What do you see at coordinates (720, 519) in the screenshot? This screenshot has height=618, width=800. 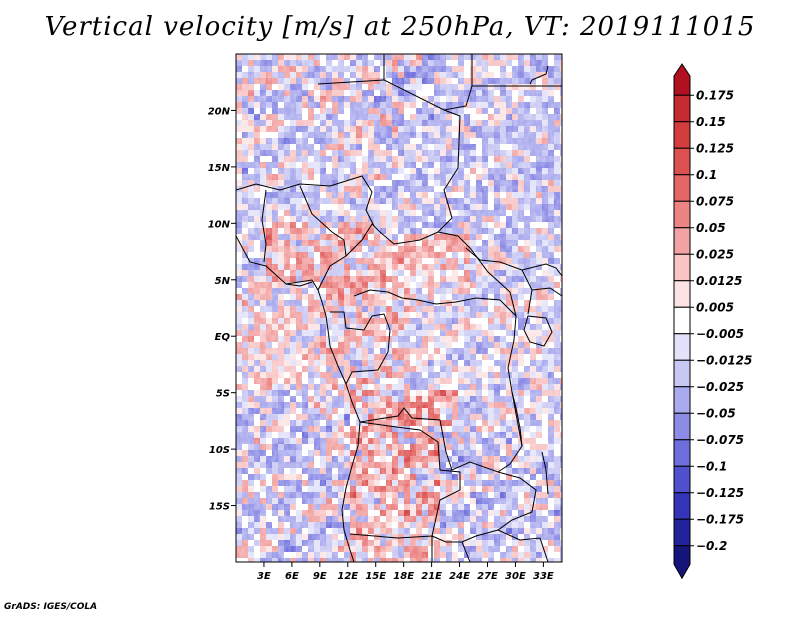 I see `colorbar-label: −0.175` at bounding box center [720, 519].